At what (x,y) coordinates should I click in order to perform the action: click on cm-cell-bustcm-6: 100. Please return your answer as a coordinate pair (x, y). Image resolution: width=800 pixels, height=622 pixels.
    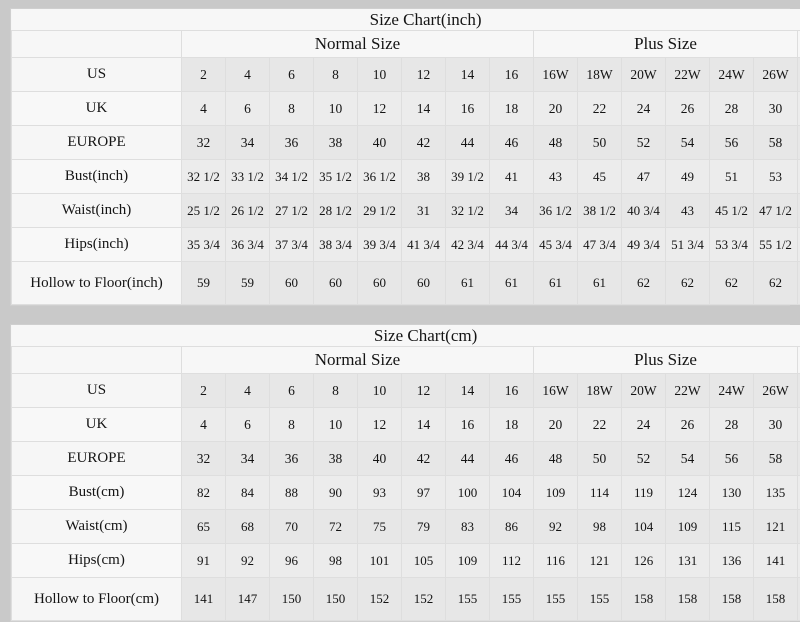
    Looking at the image, I should click on (468, 493).